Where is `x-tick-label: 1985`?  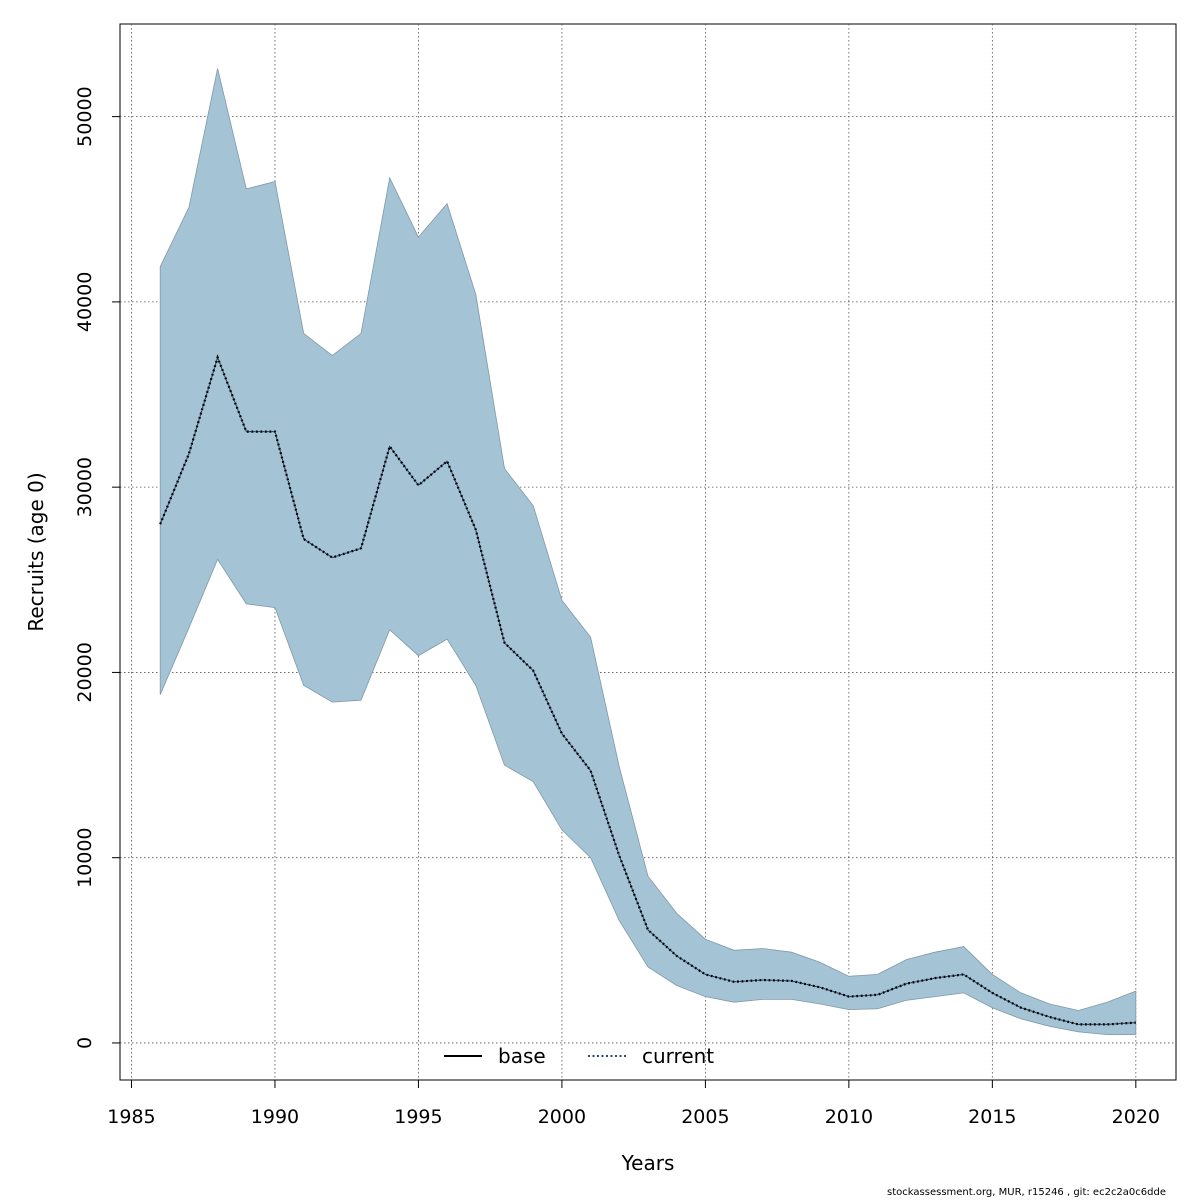
x-tick-label: 1985 is located at coordinates (131, 1117).